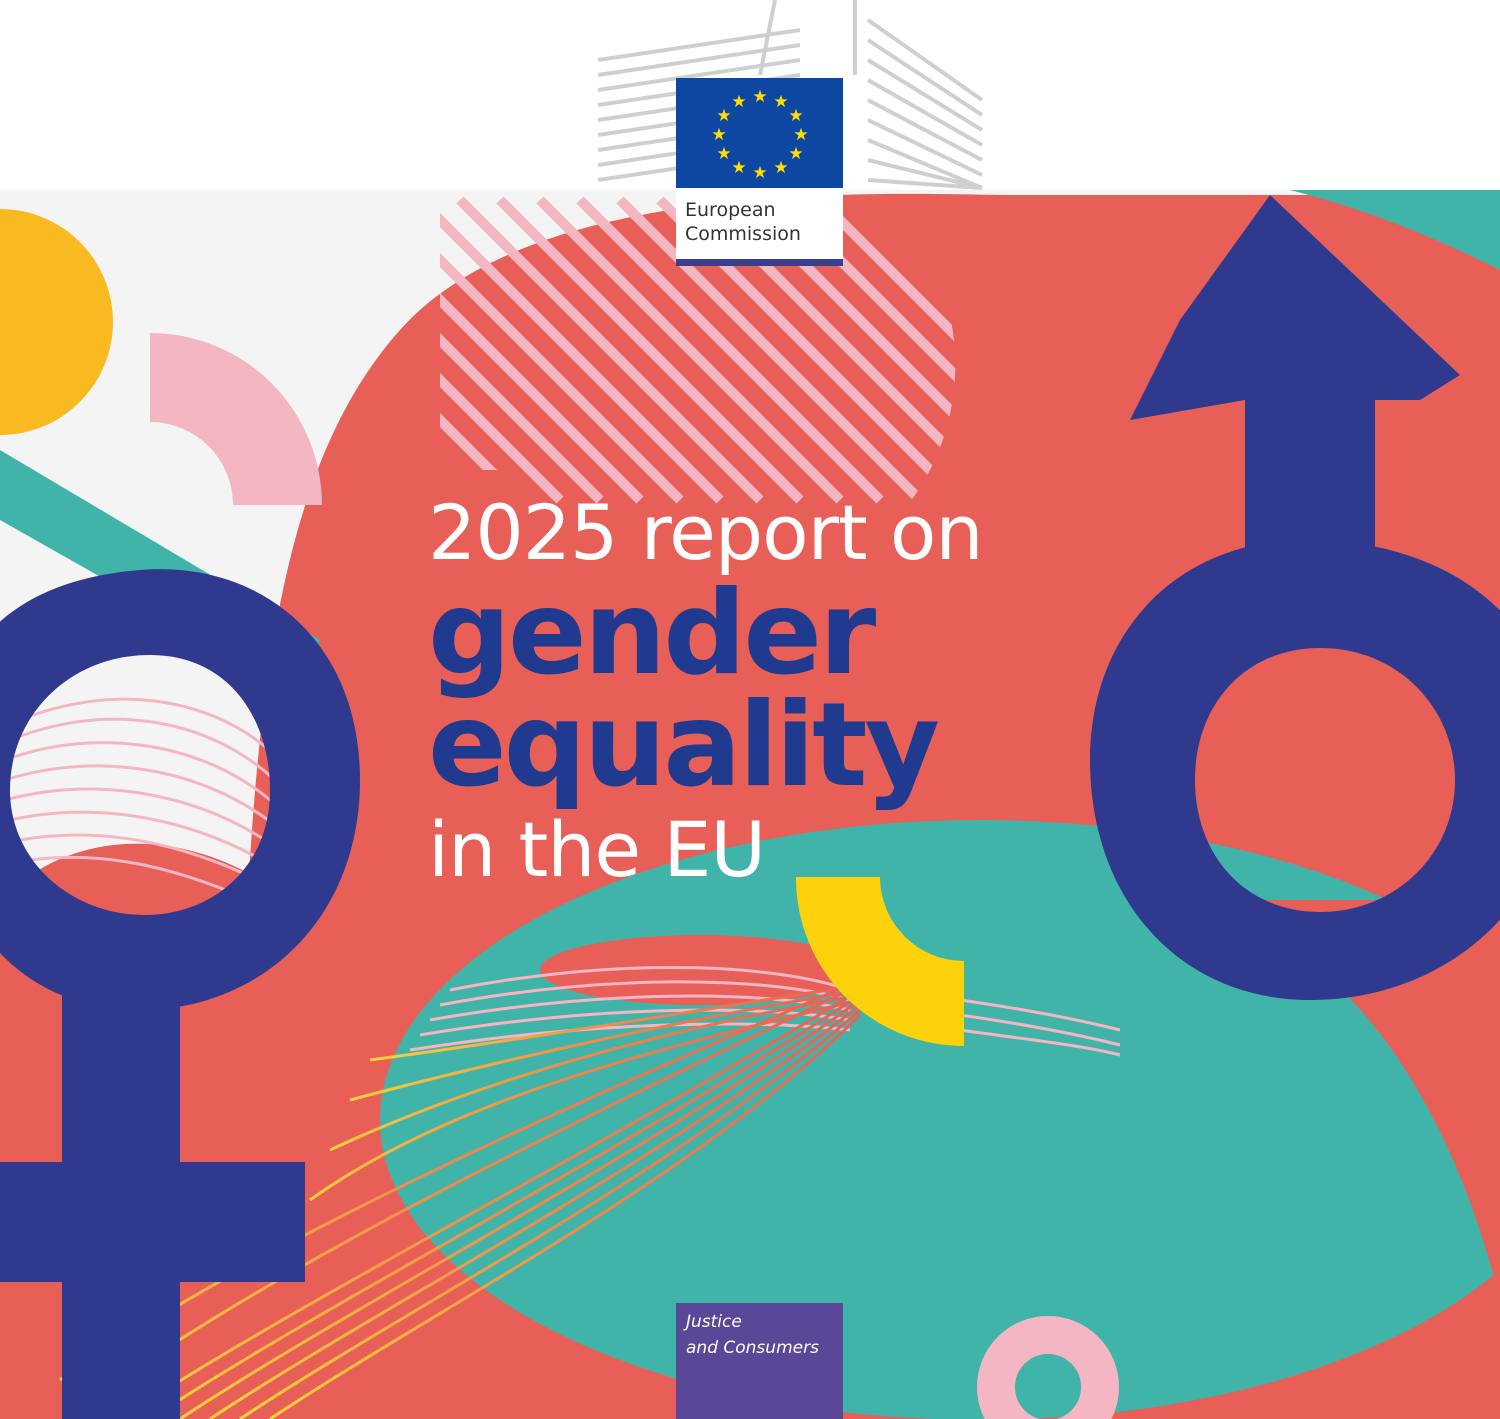 The height and width of the screenshot is (1419, 1500). I want to click on organisation-name: European Commission, so click(743, 222).